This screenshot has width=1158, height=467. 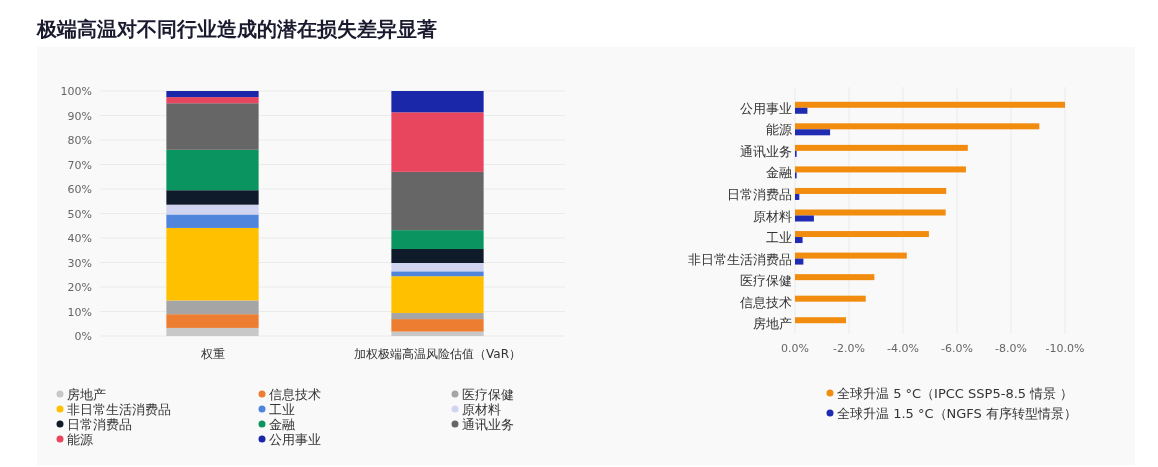 What do you see at coordinates (282, 424) in the screenshot?
I see `legend-label: 金融` at bounding box center [282, 424].